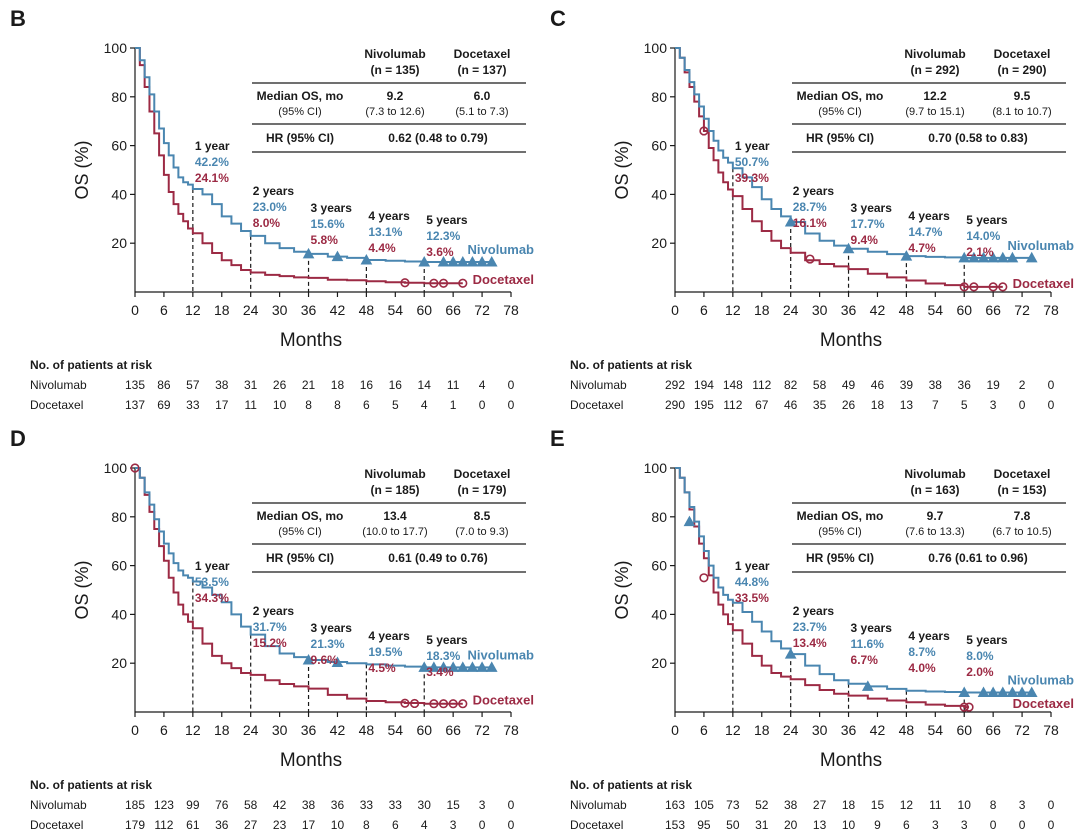  Describe the element at coordinates (675, 405) in the screenshot. I see `risk-count-docetaxel: 290` at that location.